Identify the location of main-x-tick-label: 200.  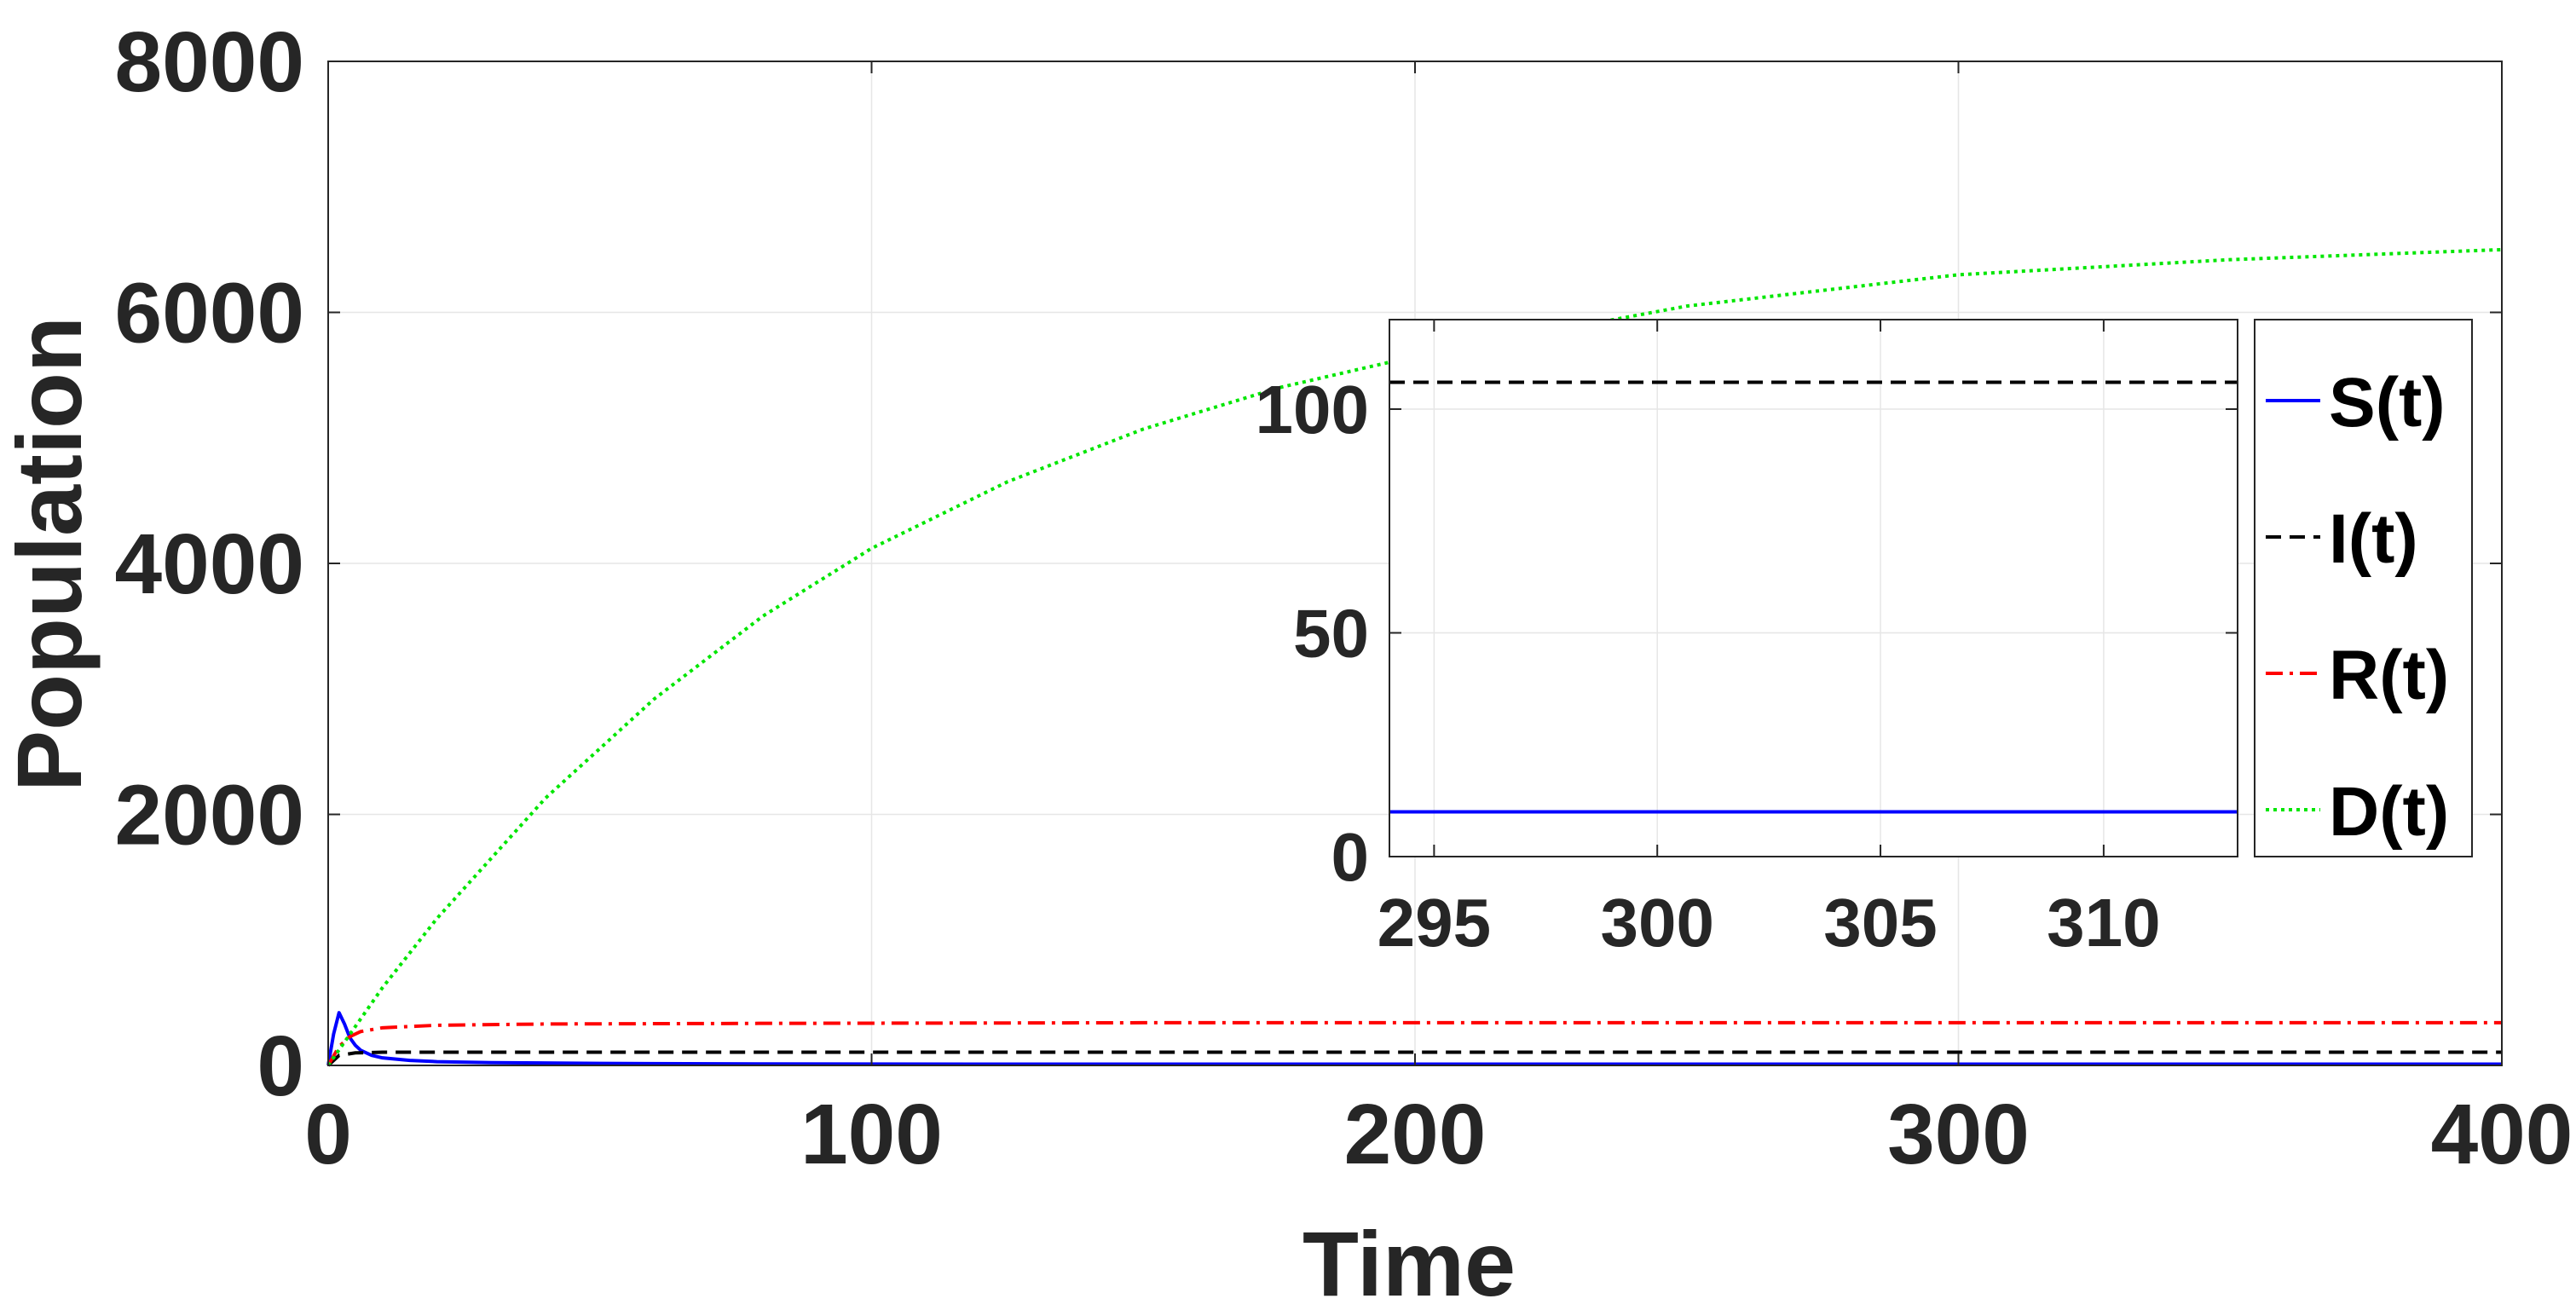
(1415, 1134).